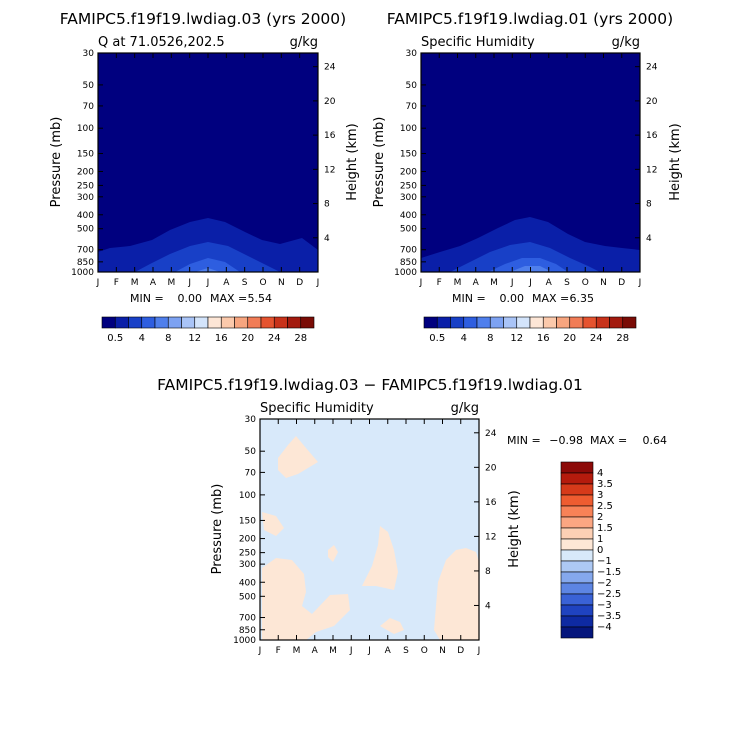 This screenshot has height=746, width=733. I want to click on p2-ytick-label: 50, so click(412, 86).